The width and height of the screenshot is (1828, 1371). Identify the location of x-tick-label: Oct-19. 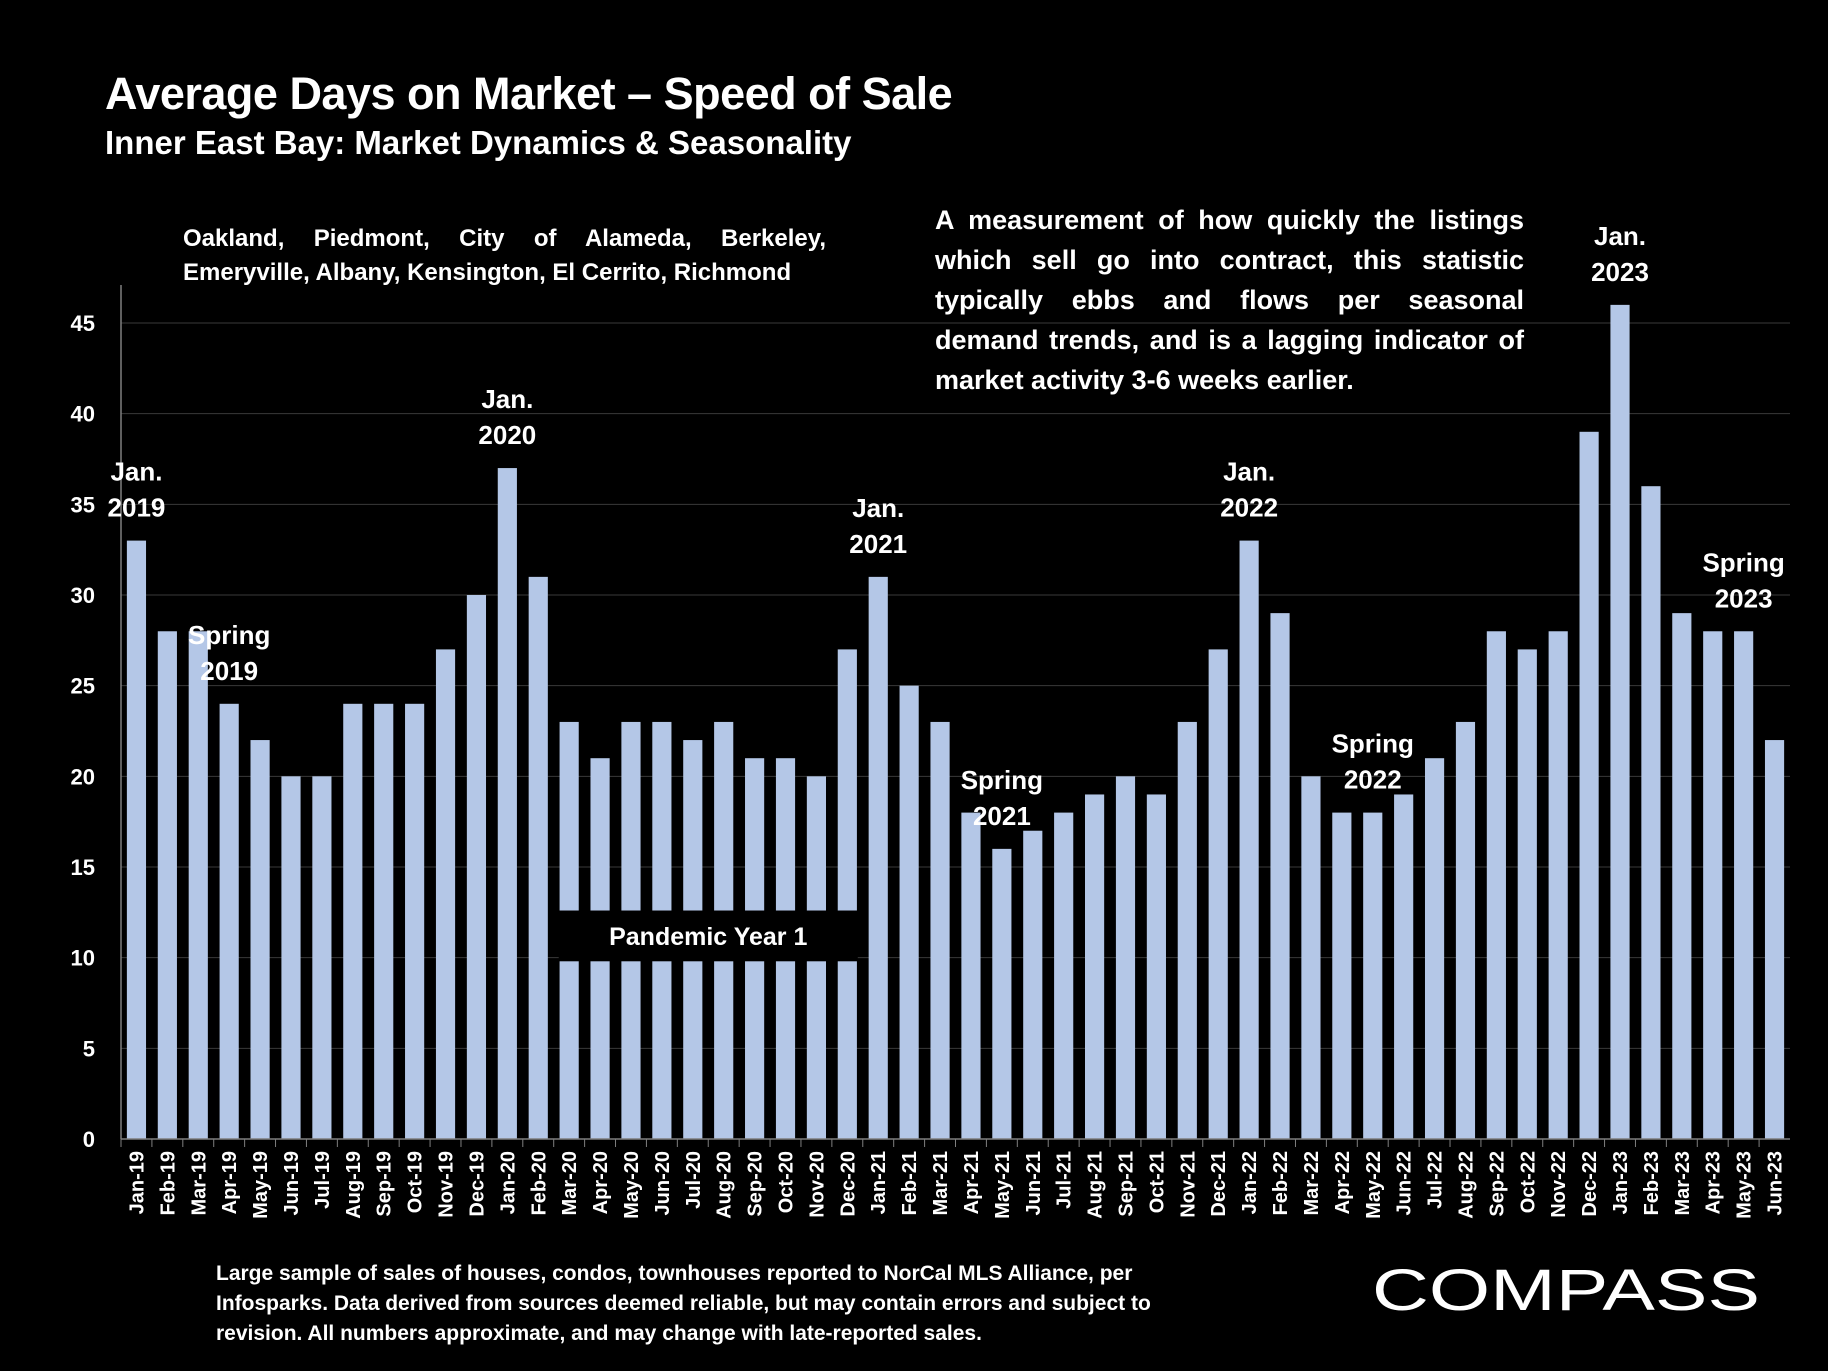
(416, 1182).